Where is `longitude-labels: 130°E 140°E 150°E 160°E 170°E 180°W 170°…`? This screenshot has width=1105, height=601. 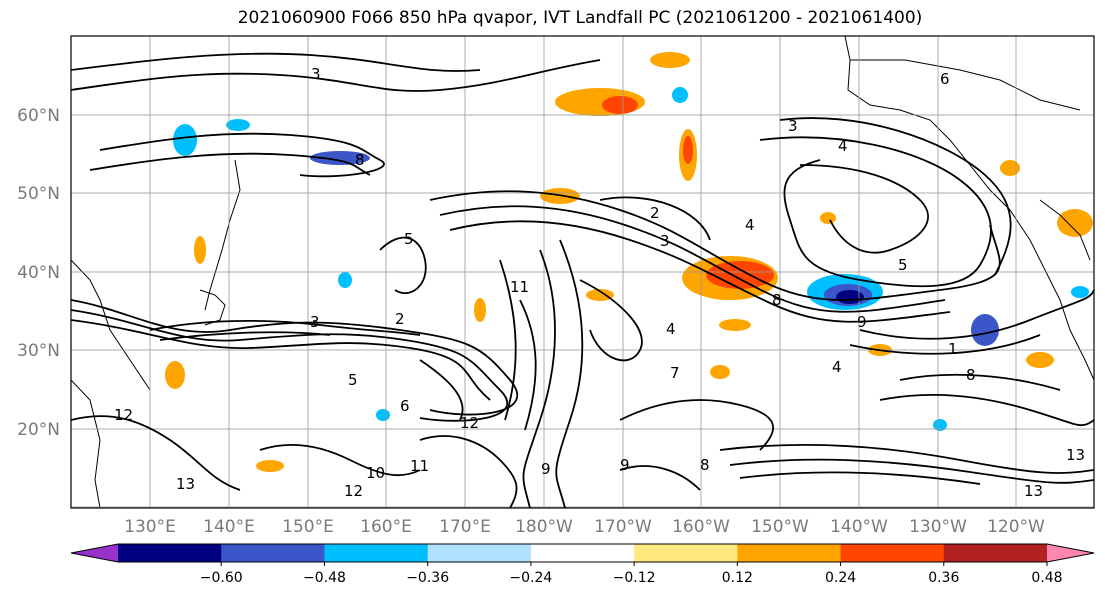
longitude-labels: 130°E 140°E 150°E 160°E 170°E 180°W 170°… is located at coordinates (584, 527).